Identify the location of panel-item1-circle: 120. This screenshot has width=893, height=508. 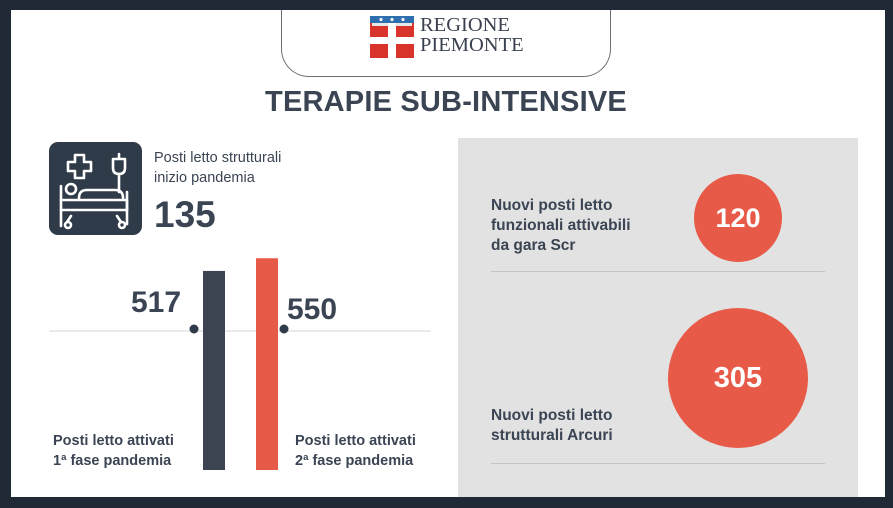
(738, 218).